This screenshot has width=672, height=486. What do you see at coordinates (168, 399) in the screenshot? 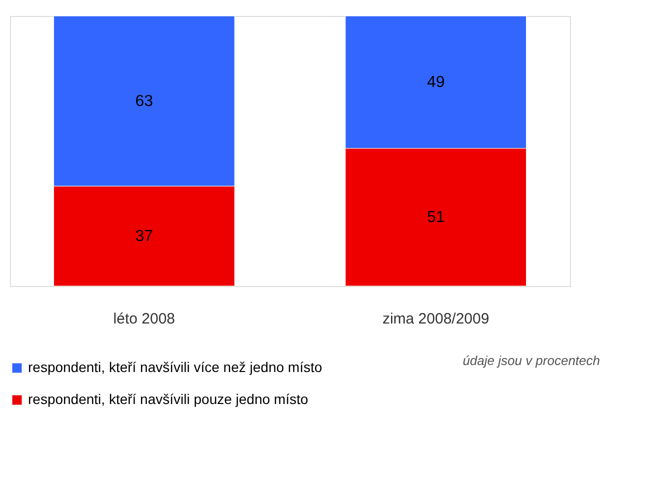
I see `legend-label: respondenti, kteří navšívili pouze jedno místo` at bounding box center [168, 399].